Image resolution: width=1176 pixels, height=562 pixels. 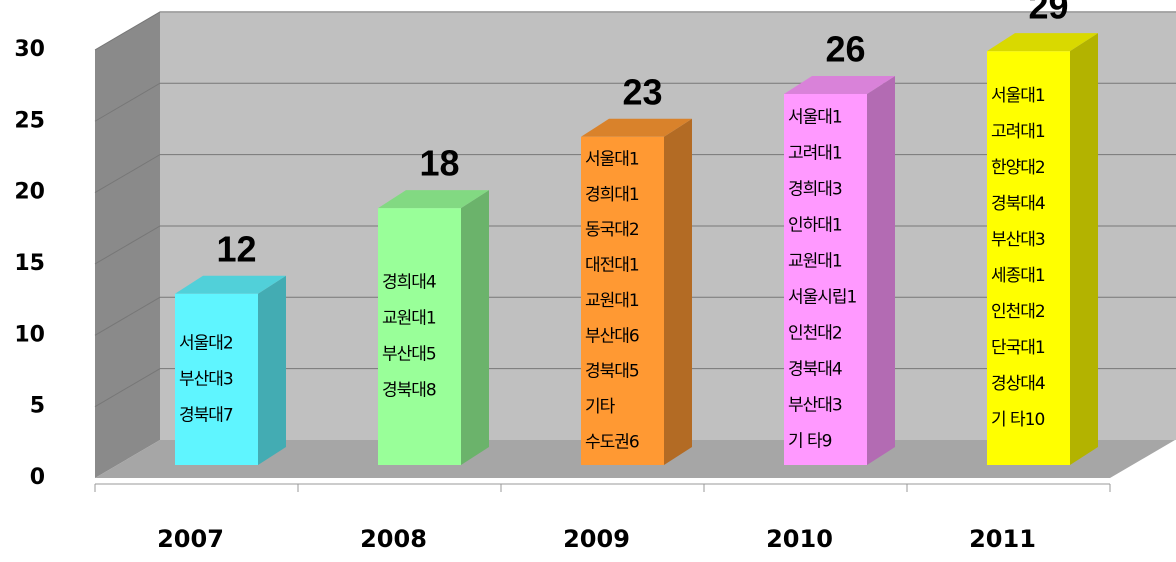 What do you see at coordinates (635, 31) in the screenshot?
I see `grid-line` at bounding box center [635, 31].